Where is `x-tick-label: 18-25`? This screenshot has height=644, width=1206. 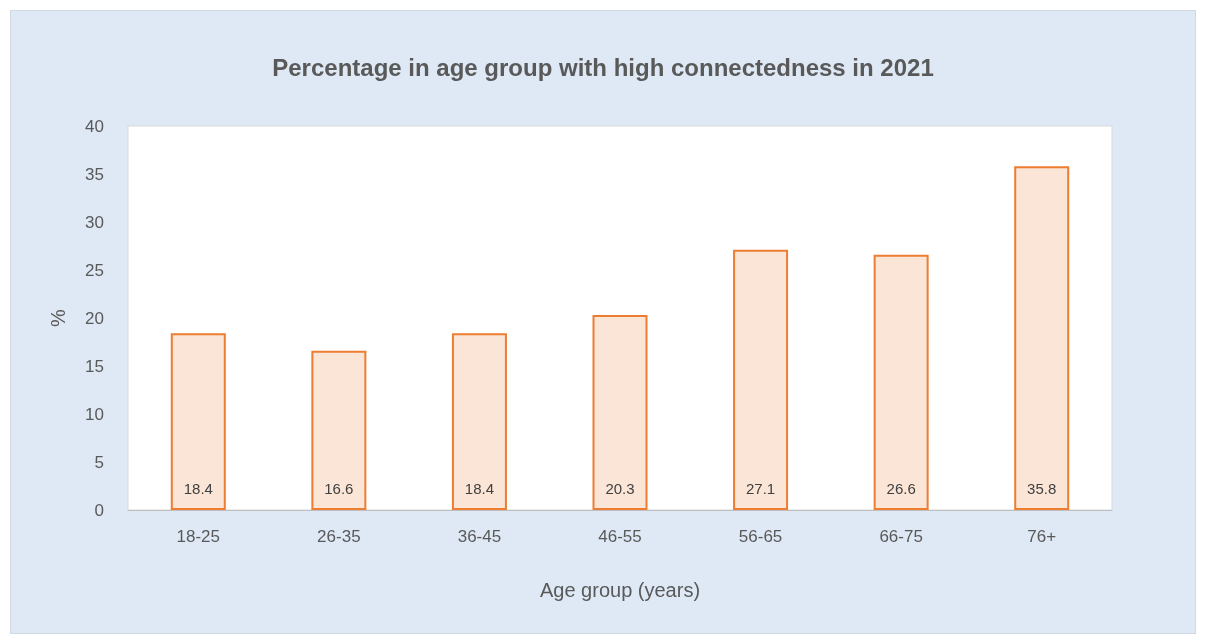
x-tick-label: 18-25 is located at coordinates (198, 536).